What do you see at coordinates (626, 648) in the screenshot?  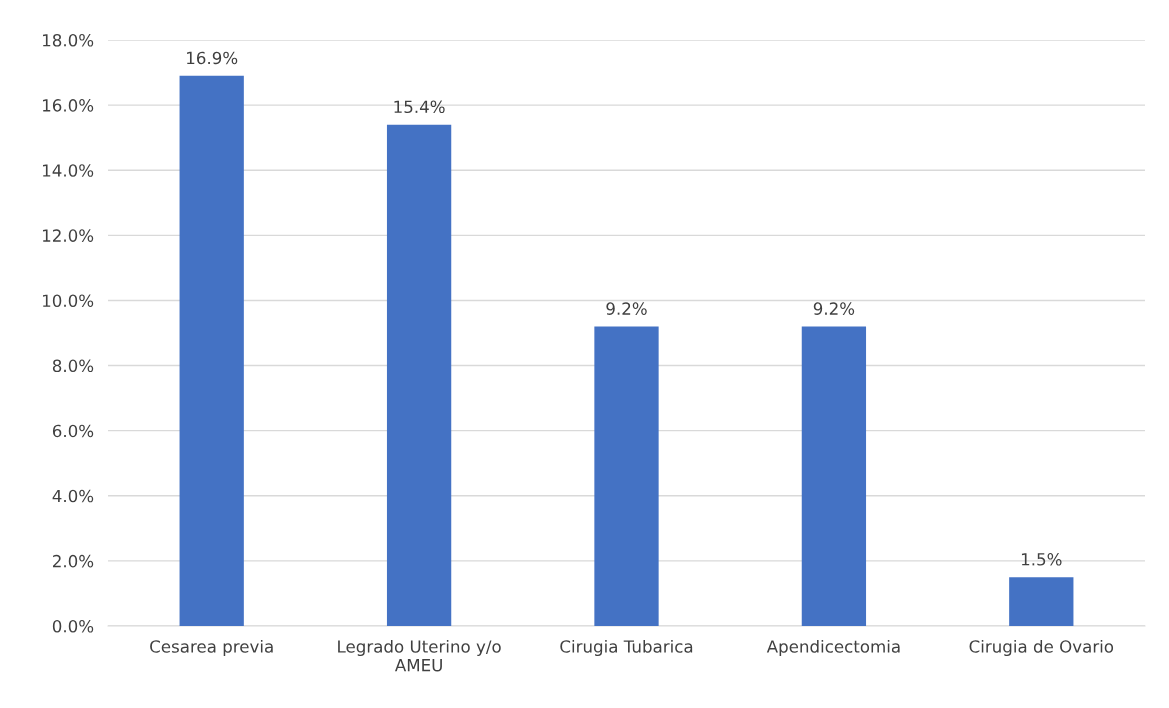 I see `x-tick-label: Cirugia Tubarica` at bounding box center [626, 648].